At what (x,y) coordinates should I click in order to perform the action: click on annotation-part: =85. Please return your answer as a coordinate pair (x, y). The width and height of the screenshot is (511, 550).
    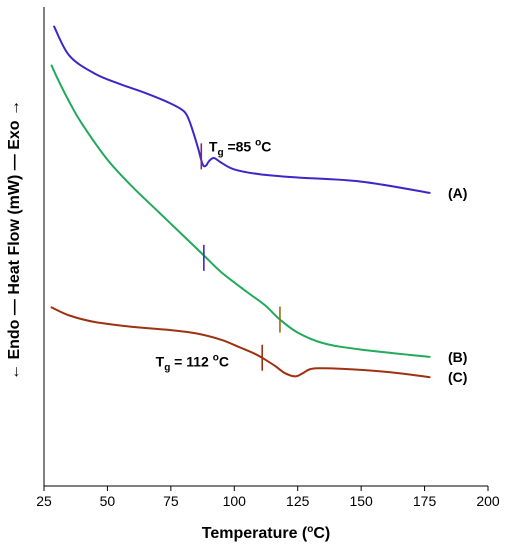
    Looking at the image, I should click on (240, 147).